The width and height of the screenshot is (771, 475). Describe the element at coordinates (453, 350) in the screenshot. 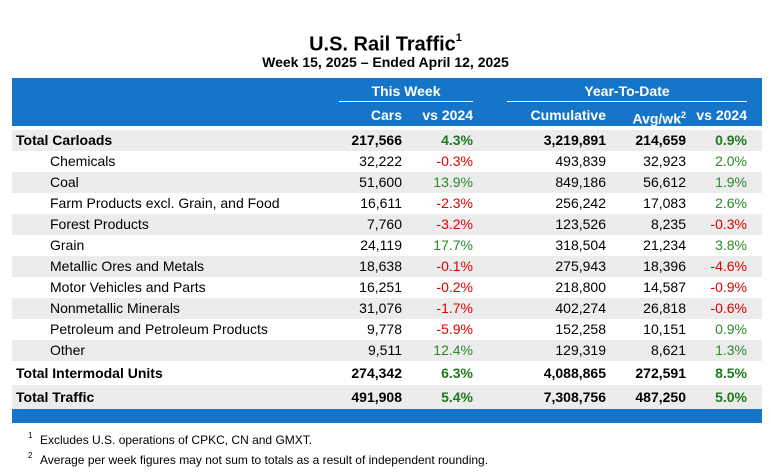

I see `cell-vs2024-week: 12.4%` at that location.